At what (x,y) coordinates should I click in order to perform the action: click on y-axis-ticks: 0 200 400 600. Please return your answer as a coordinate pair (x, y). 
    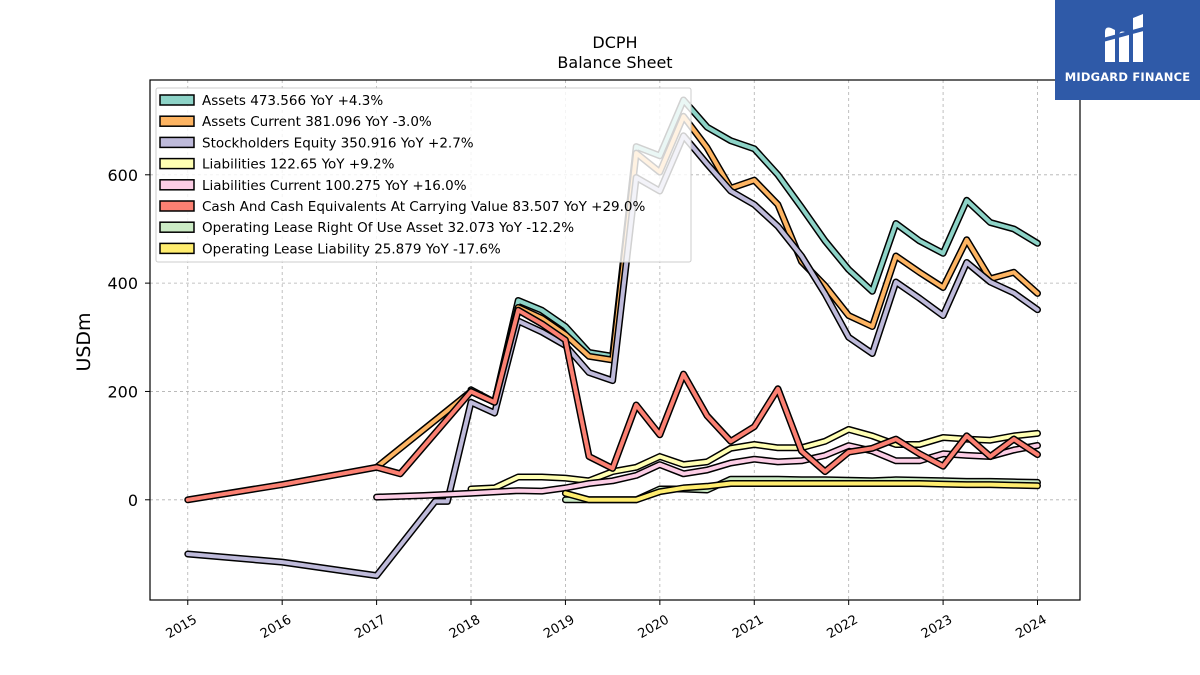
    Looking at the image, I should click on (128, 338).